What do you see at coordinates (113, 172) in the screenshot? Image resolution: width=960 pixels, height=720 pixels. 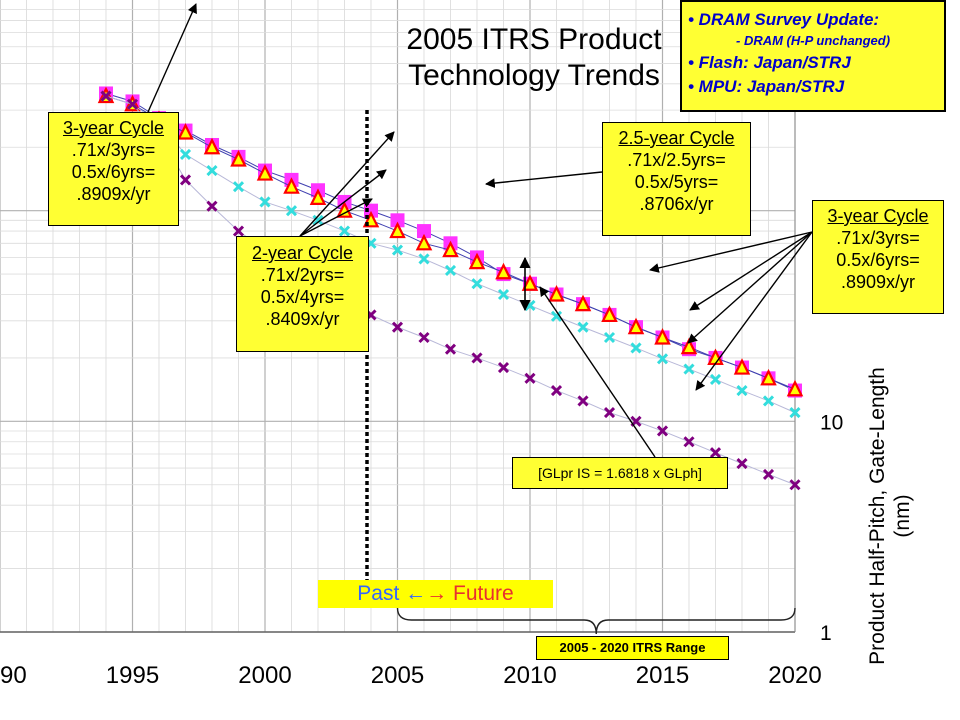 I see `cycle3-left-line-2: 0.5x/6yrs=` at bounding box center [113, 172].